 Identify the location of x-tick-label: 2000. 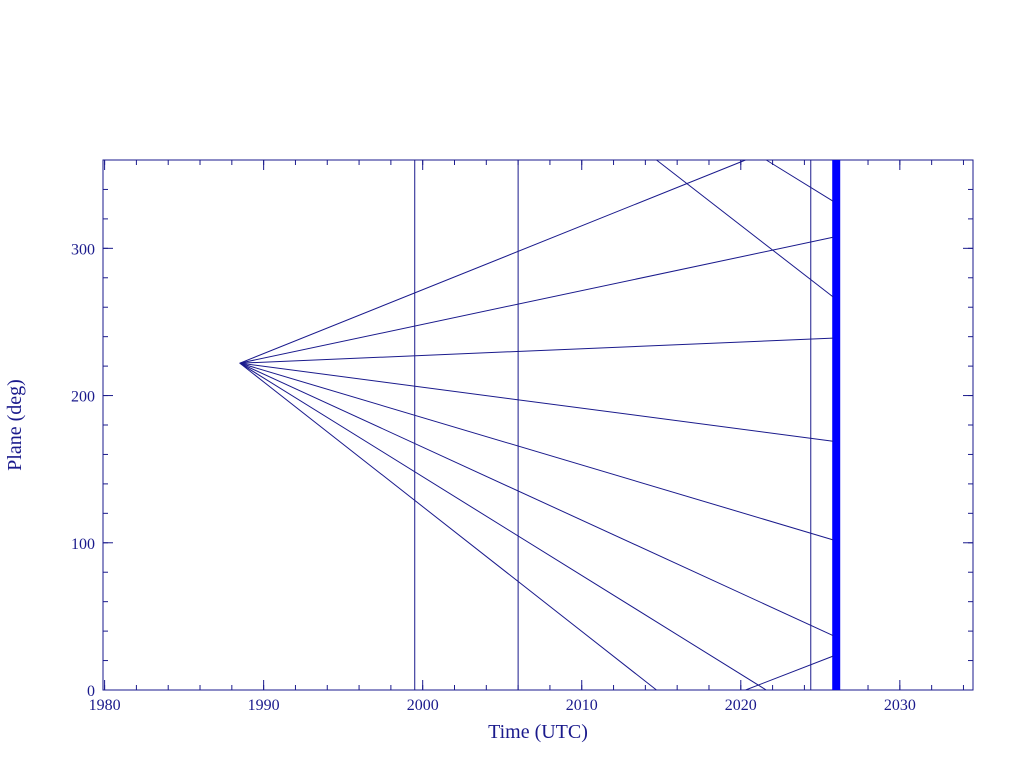
(423, 705).